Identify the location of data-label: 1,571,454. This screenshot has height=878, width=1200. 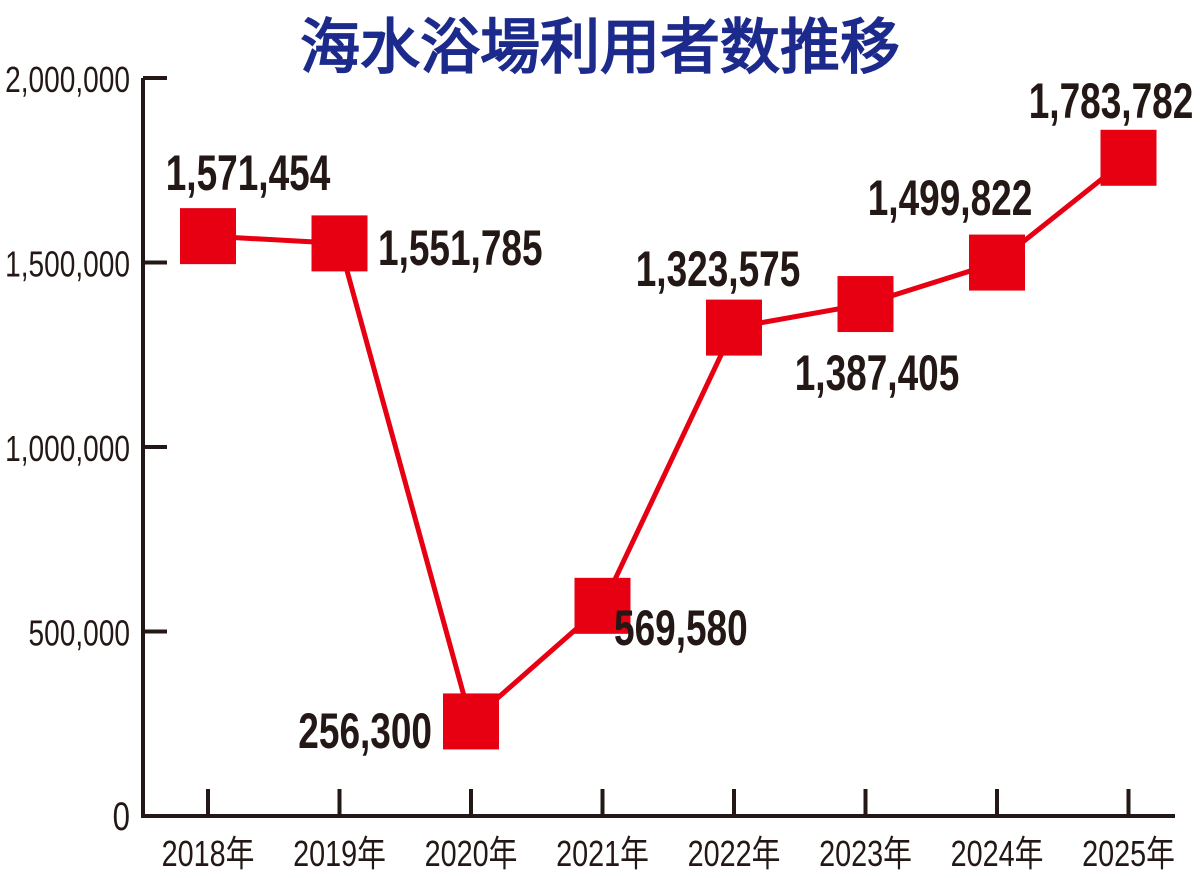
(248, 174).